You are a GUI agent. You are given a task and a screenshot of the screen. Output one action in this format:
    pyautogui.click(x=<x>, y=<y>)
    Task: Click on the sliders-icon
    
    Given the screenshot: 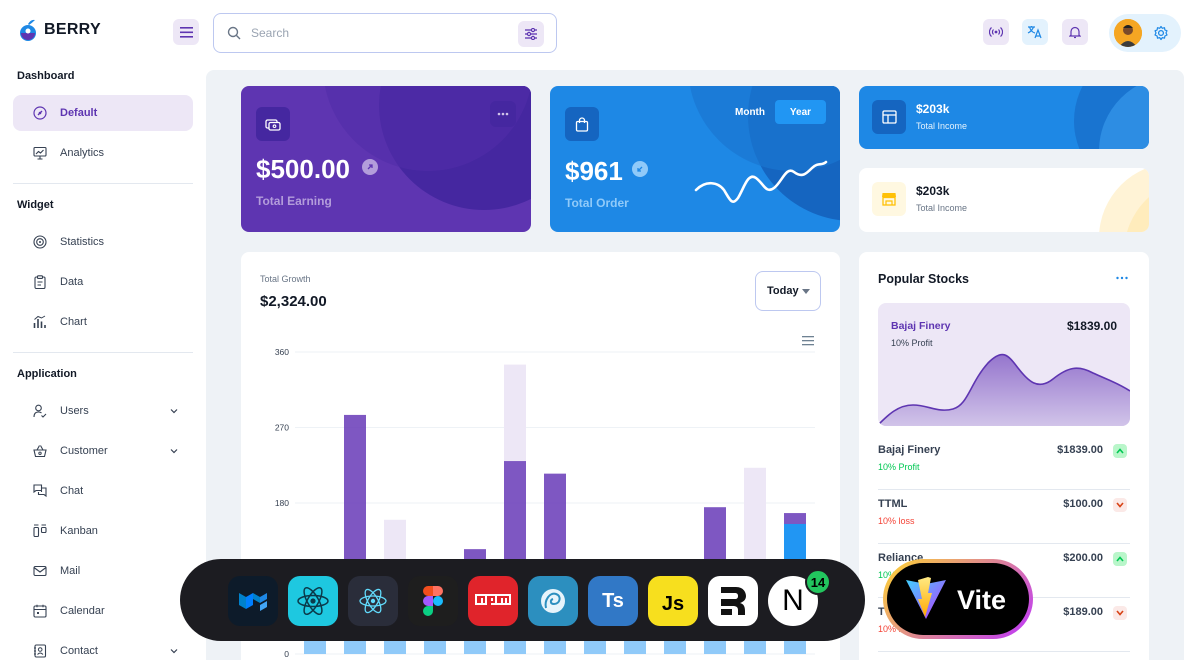 What is the action you would take?
    pyautogui.click(x=531, y=34)
    